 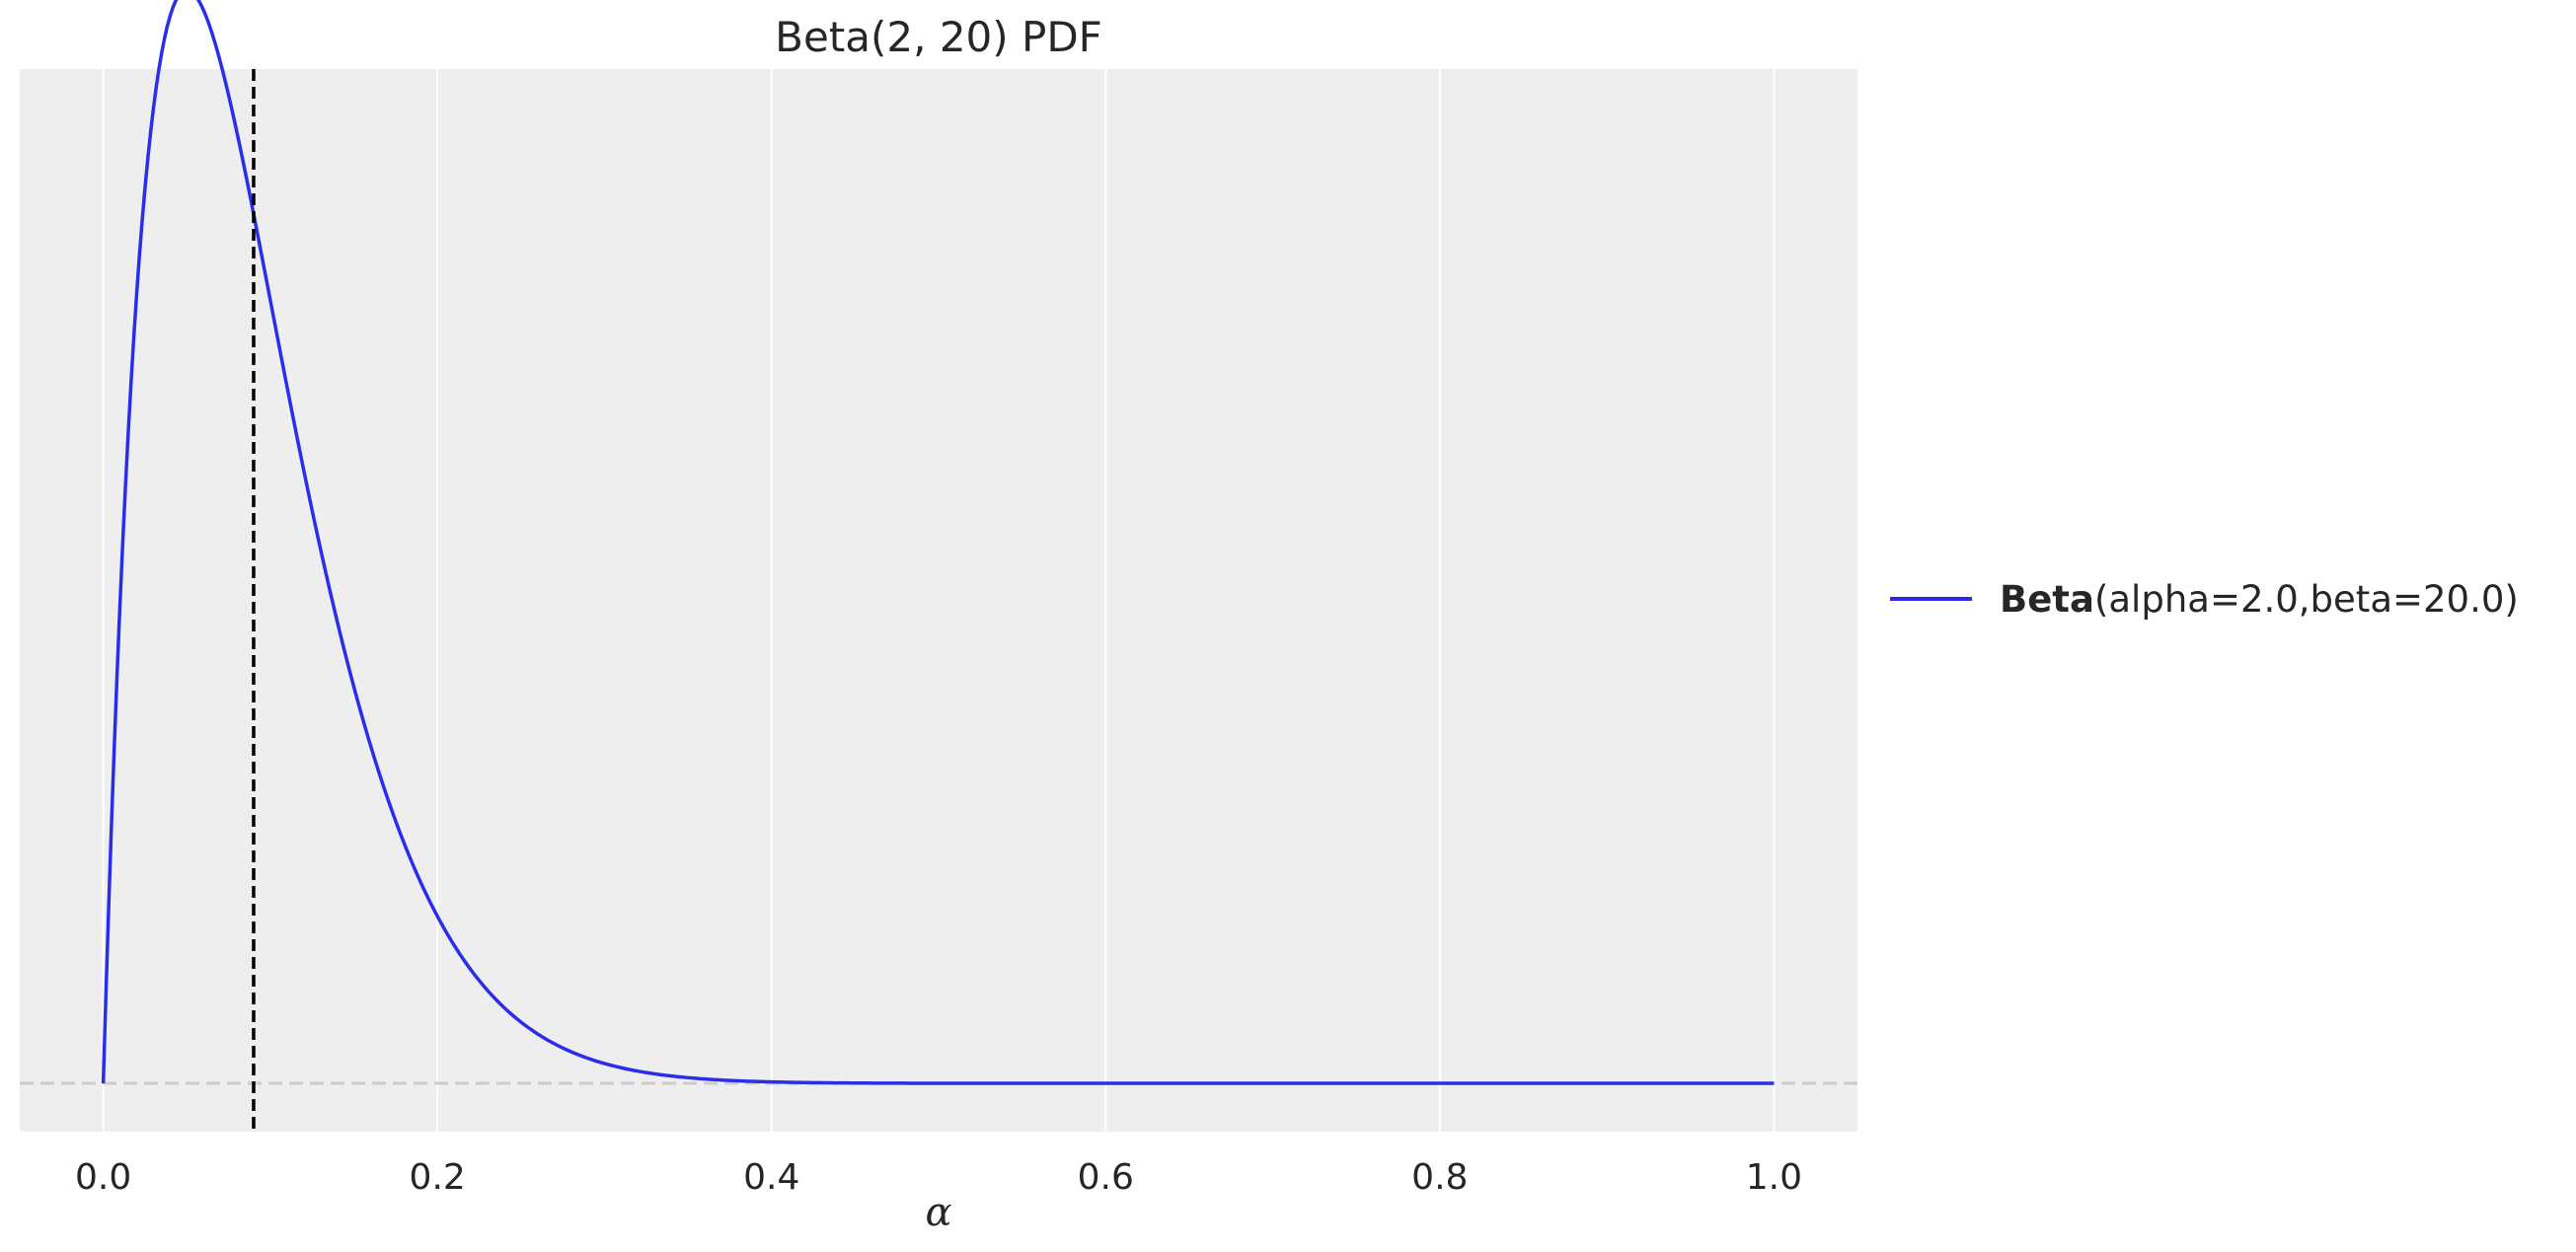 I want to click on x-axis-label: α, so click(x=938, y=1212).